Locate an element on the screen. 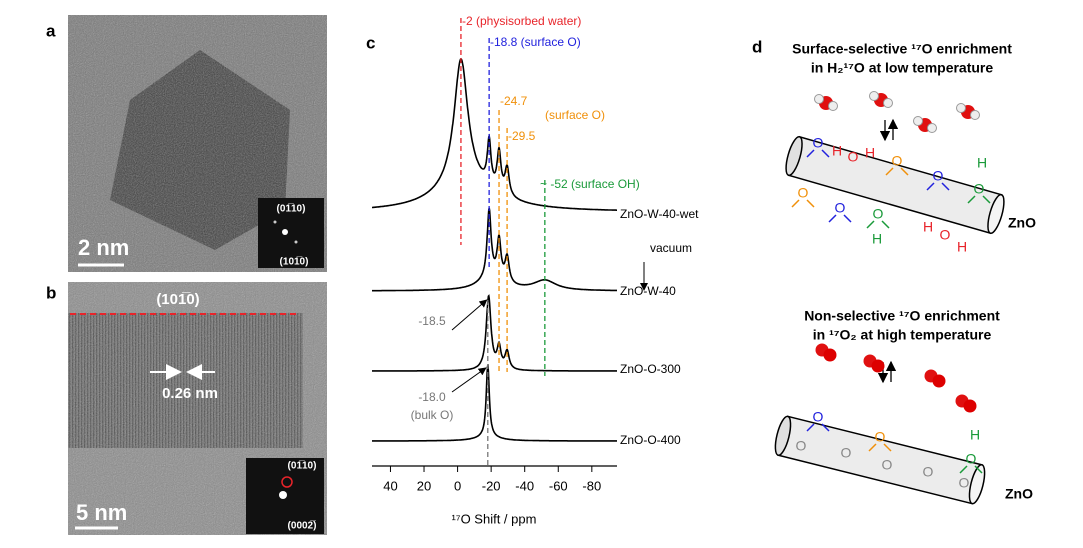 This screenshot has width=1083, height=548. annotation: -29.5 is located at coordinates (522, 136).